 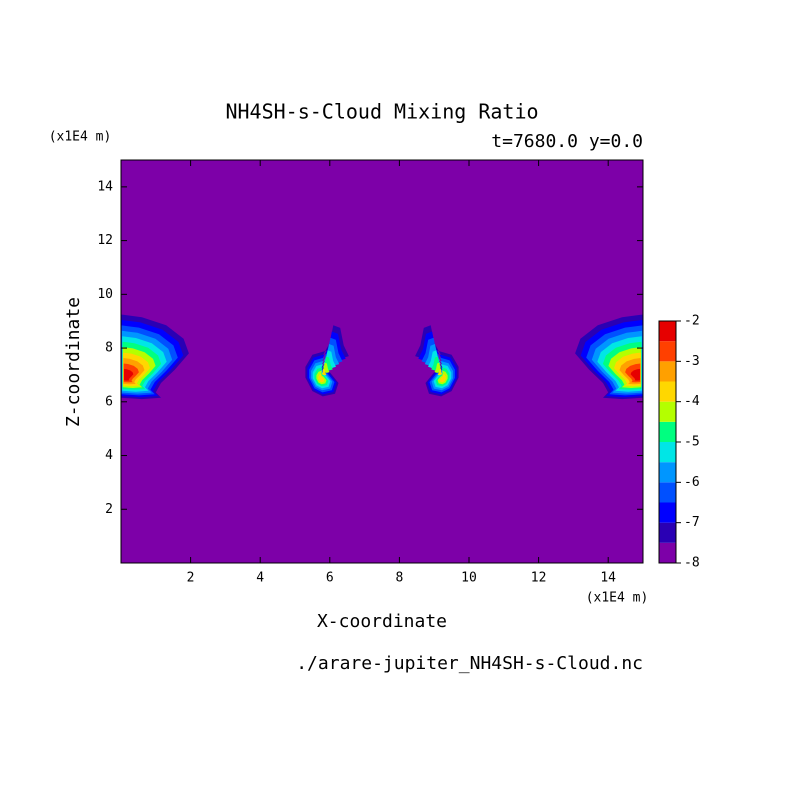 What do you see at coordinates (469, 578) in the screenshot?
I see `x-tick-label: 10` at bounding box center [469, 578].